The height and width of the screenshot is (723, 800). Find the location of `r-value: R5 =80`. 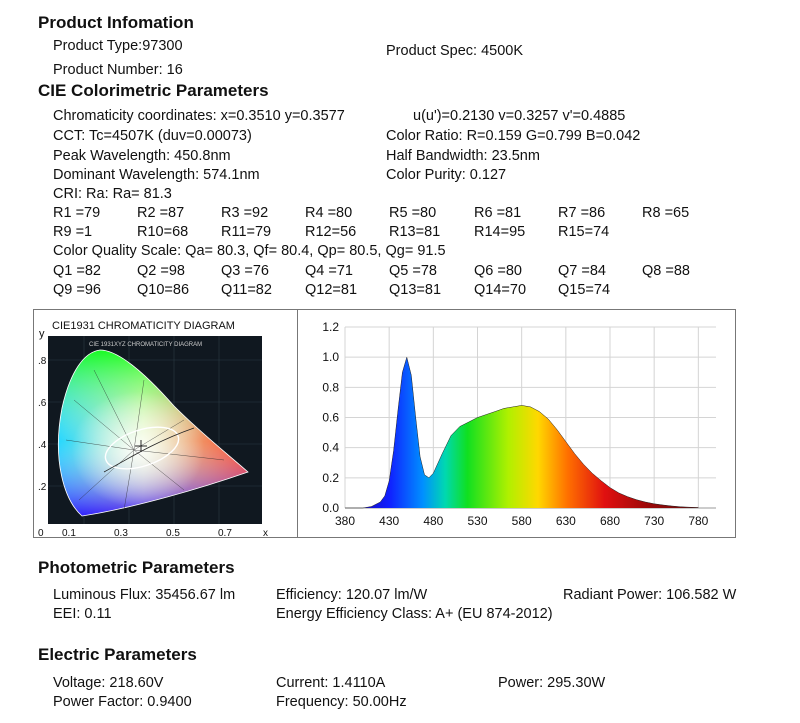

r-value: R5 =80 is located at coordinates (413, 213).